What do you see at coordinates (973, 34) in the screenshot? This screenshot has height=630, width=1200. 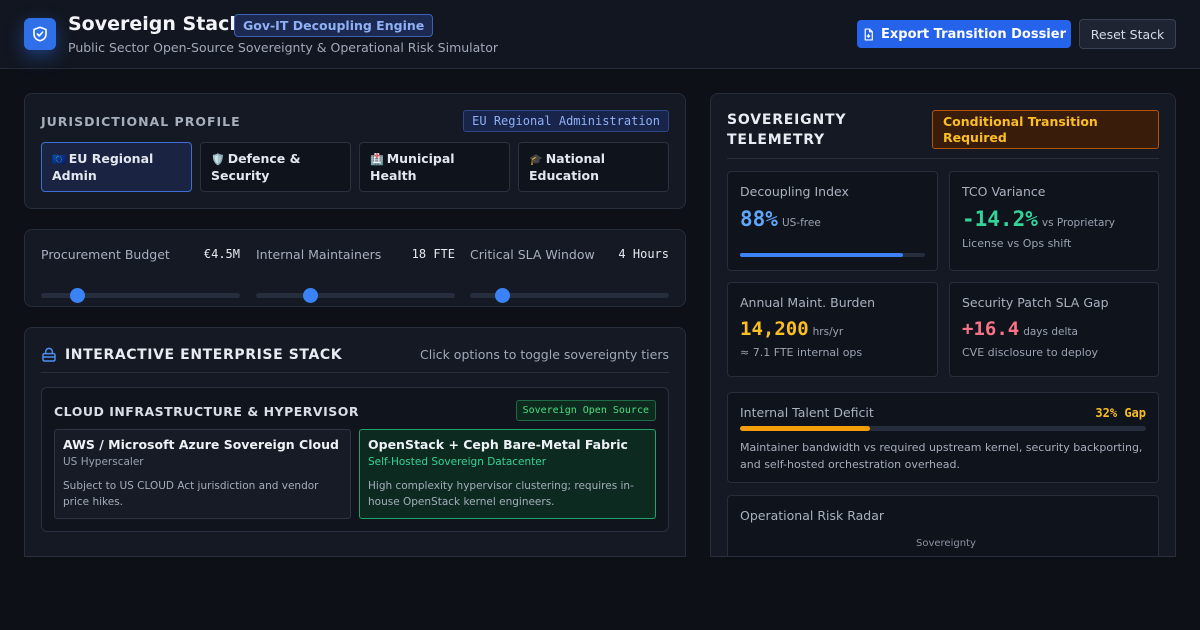 I see `export-label: Export Transition Dossier` at bounding box center [973, 34].